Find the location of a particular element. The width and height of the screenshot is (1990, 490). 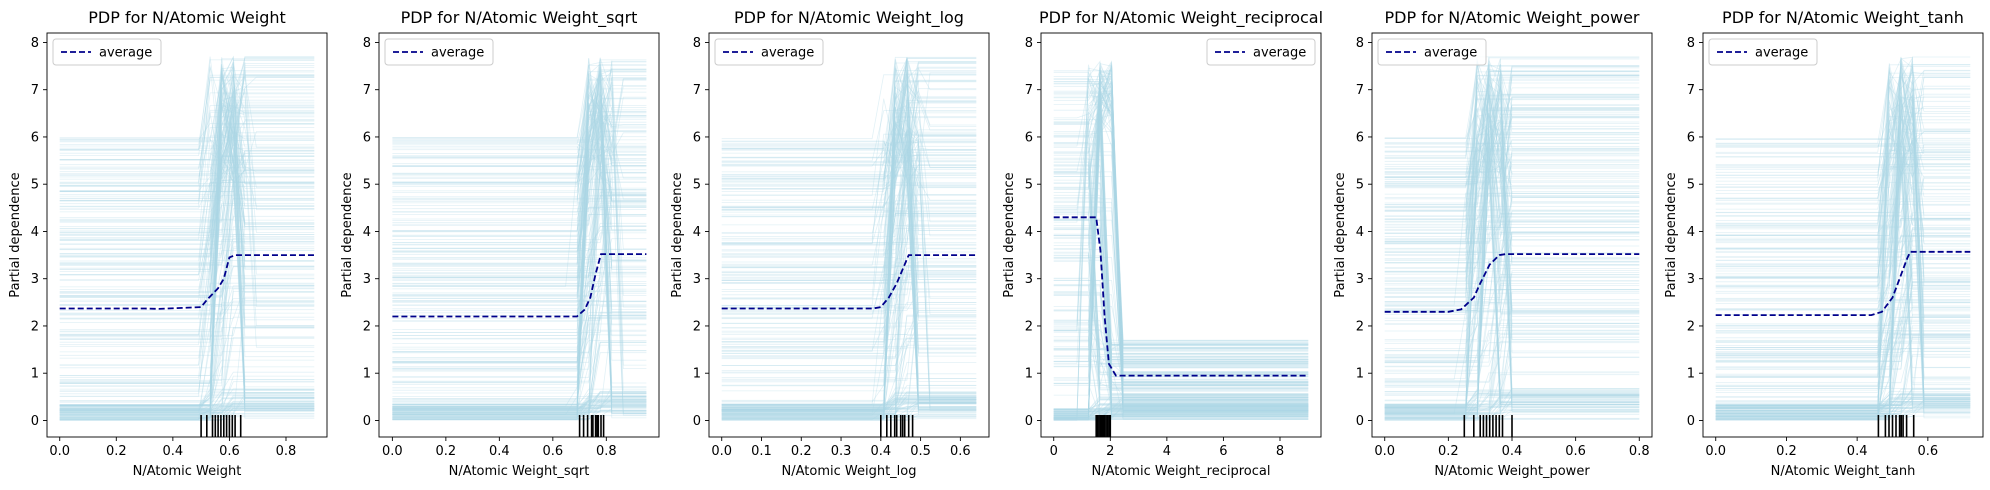

y-tick-label: 1 is located at coordinates (1029, 374).